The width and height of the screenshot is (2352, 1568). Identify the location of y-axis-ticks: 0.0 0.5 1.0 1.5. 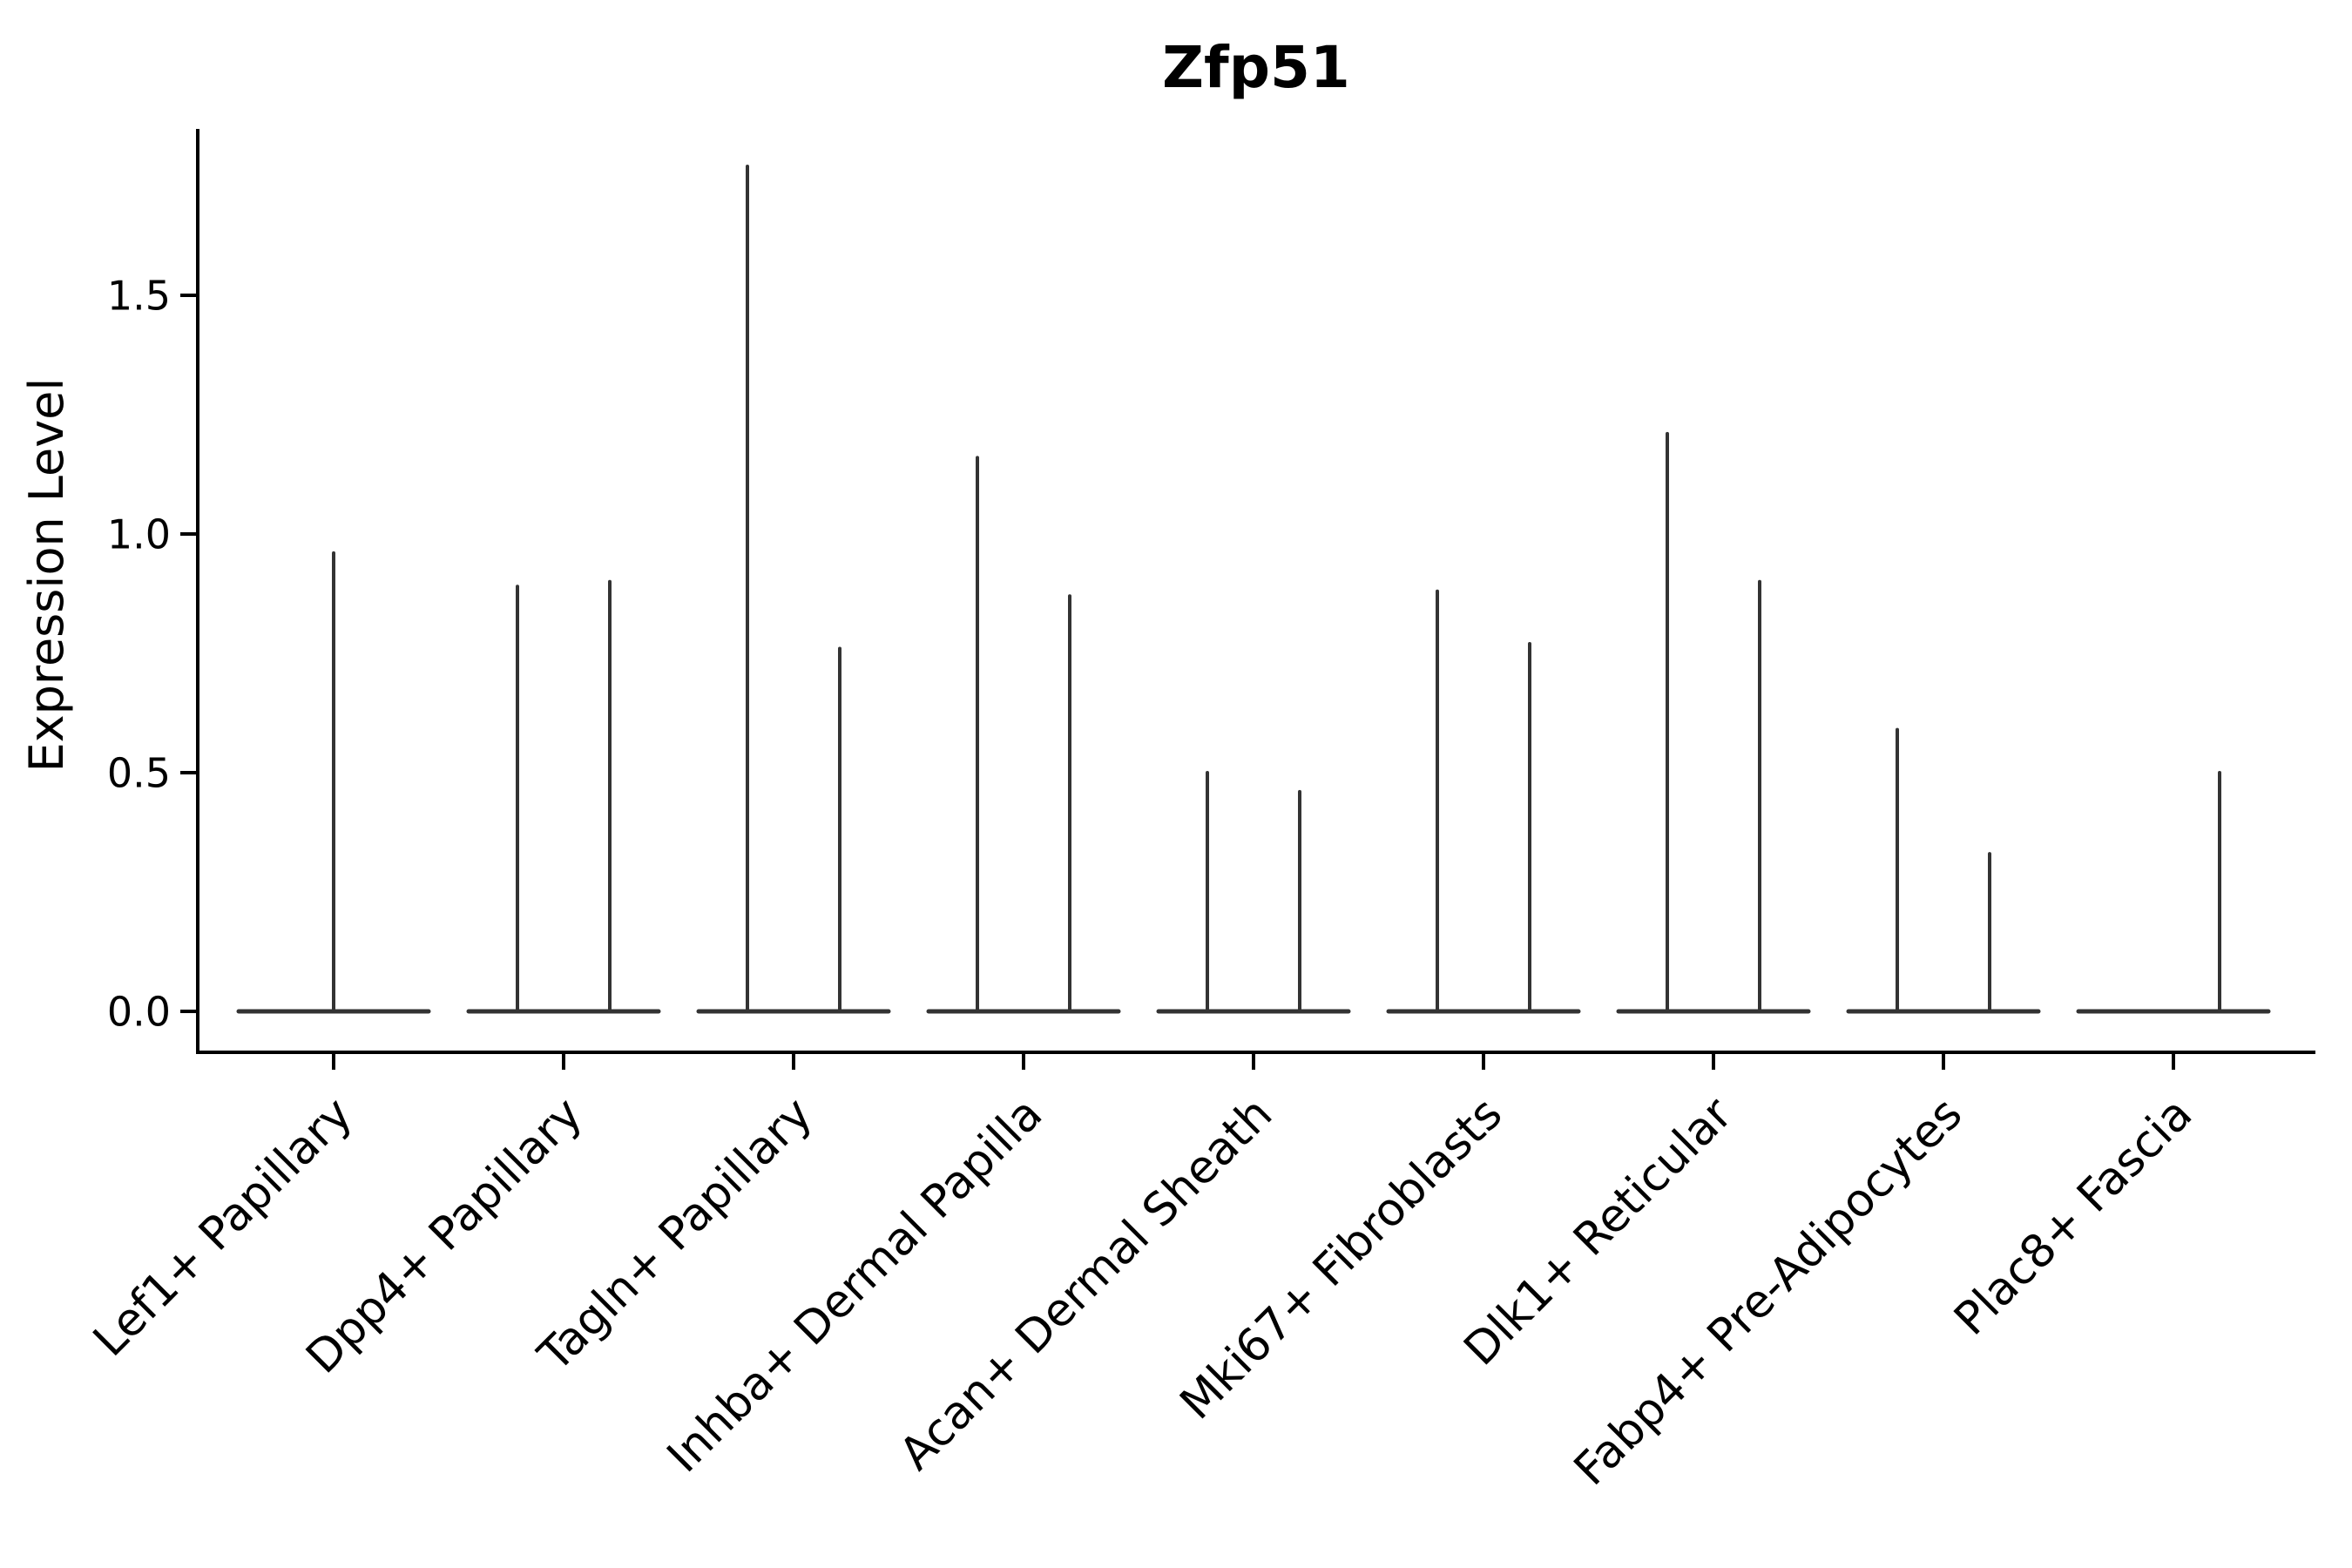
(152, 654).